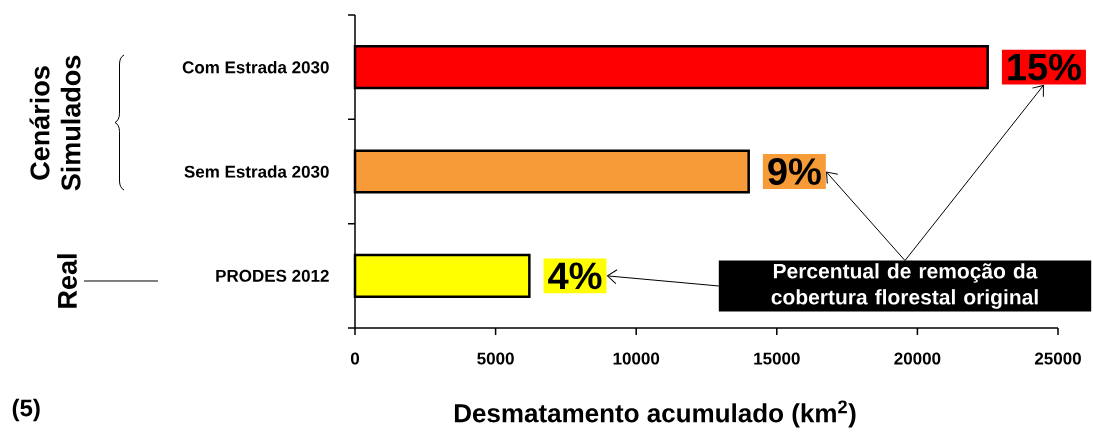 The image size is (1093, 438). I want to click on text: Real, so click(67, 281).